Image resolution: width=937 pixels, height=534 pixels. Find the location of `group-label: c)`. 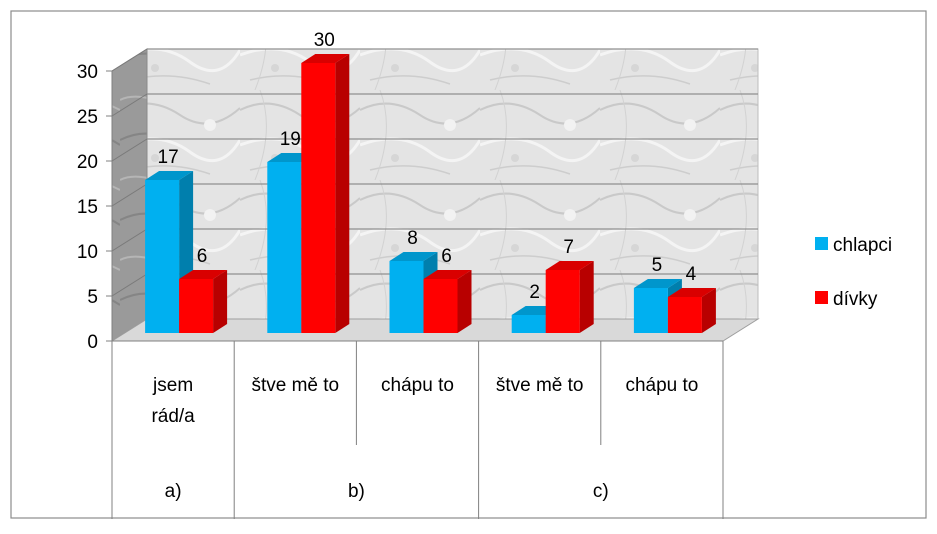

group-label: c) is located at coordinates (601, 491).